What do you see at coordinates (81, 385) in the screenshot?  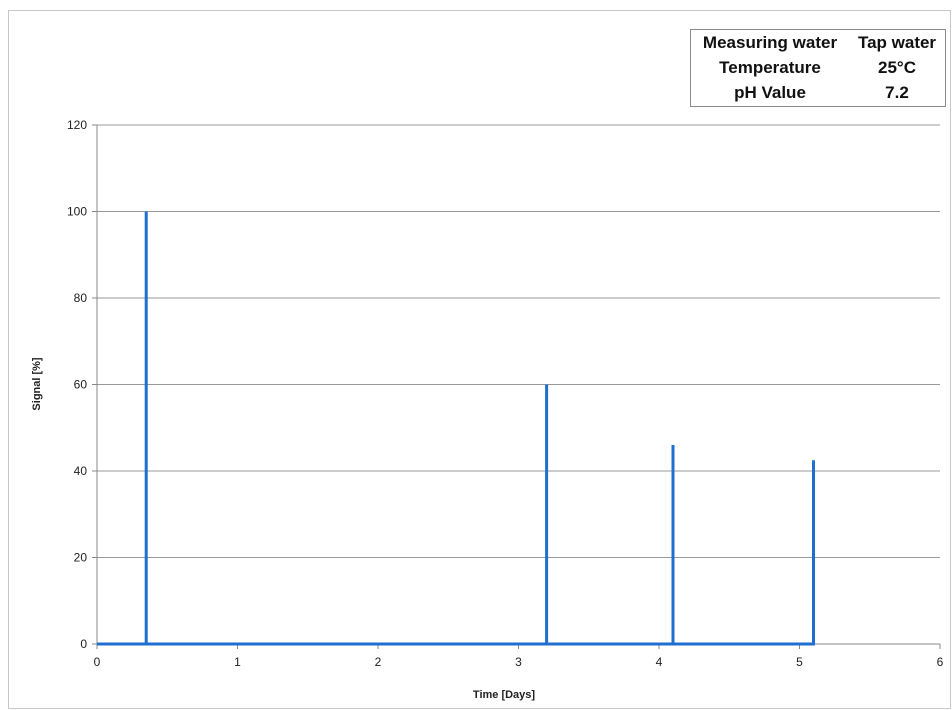 I see `y-tick-label: 60` at bounding box center [81, 385].